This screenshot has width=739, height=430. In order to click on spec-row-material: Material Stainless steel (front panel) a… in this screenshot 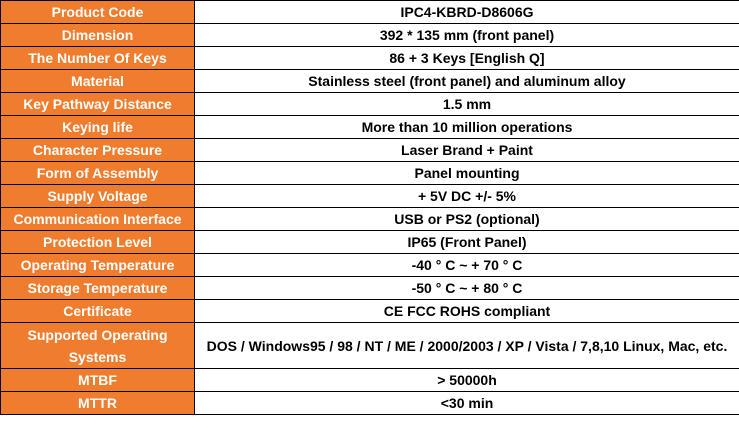, I will do `click(369, 81)`.